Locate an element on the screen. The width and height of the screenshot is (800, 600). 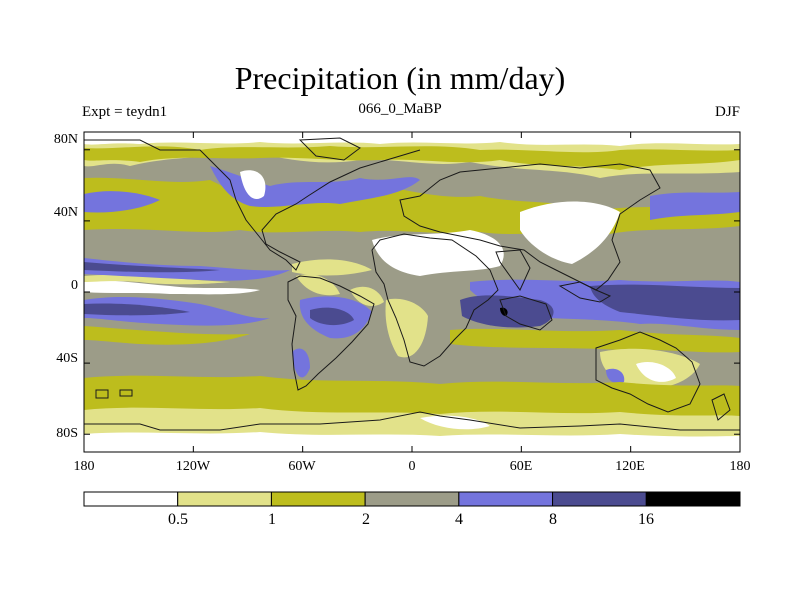
lat-tick-label: 40S is located at coordinates (67, 358).